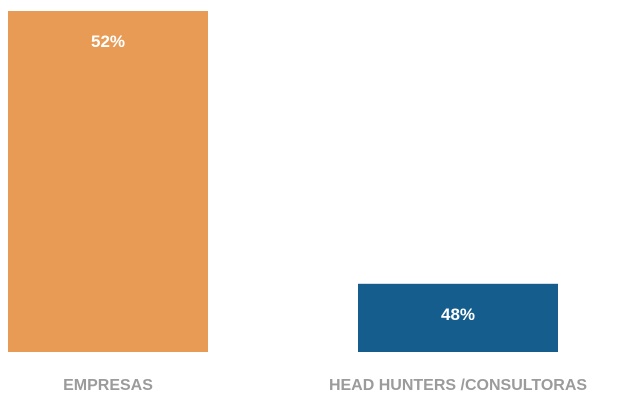  I want to click on category-label: EMPRESAS, so click(108, 385).